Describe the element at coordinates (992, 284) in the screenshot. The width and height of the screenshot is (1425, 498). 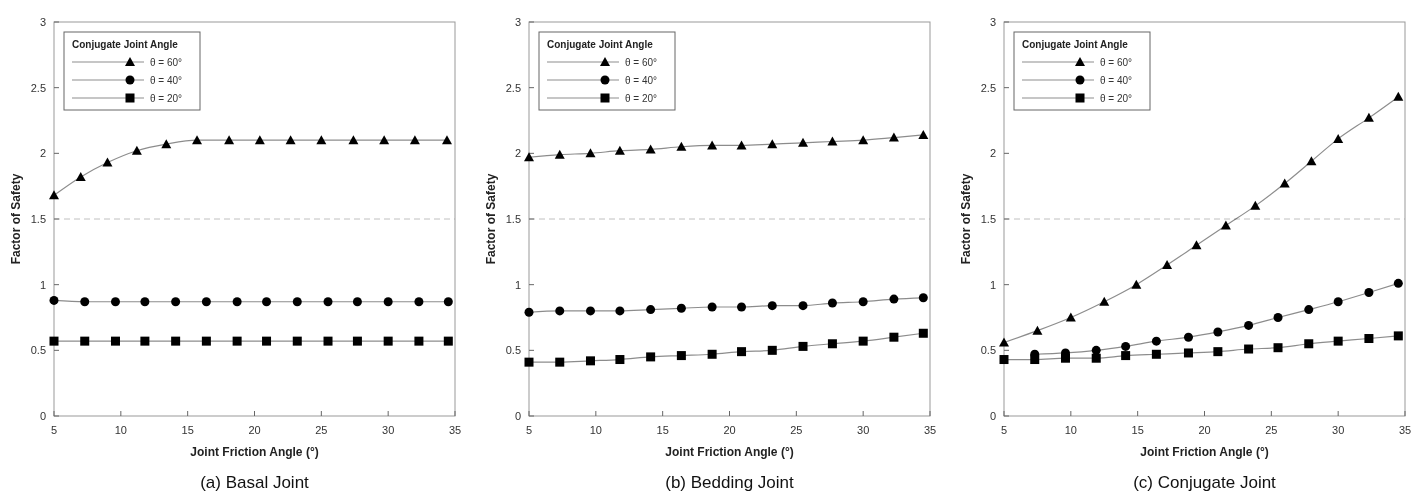
I see `y-tick-label: 1` at that location.